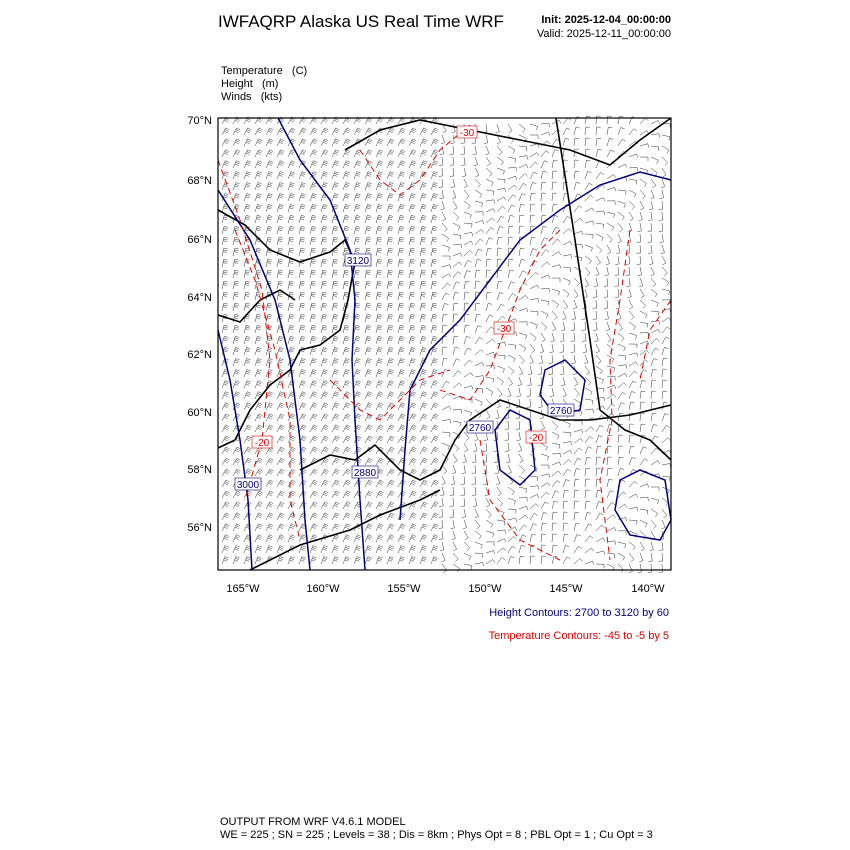  I want to click on label-box, so click(262, 442).